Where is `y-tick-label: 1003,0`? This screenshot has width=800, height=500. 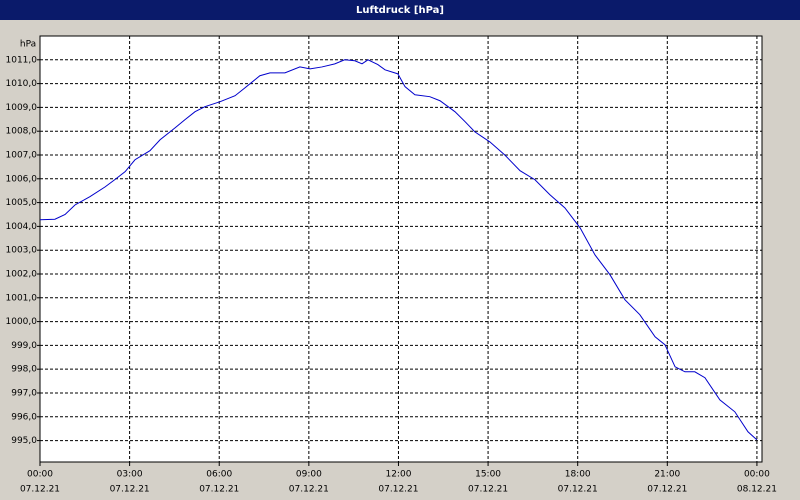 y-tick-label: 1003,0 is located at coordinates (22, 251).